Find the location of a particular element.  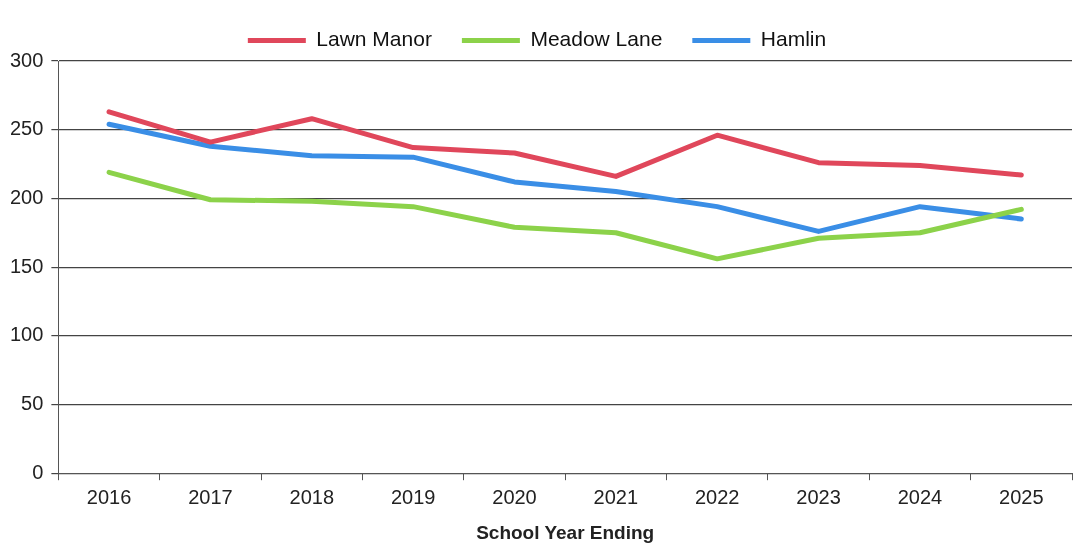

legend-label: Meadow Lane is located at coordinates (596, 39).